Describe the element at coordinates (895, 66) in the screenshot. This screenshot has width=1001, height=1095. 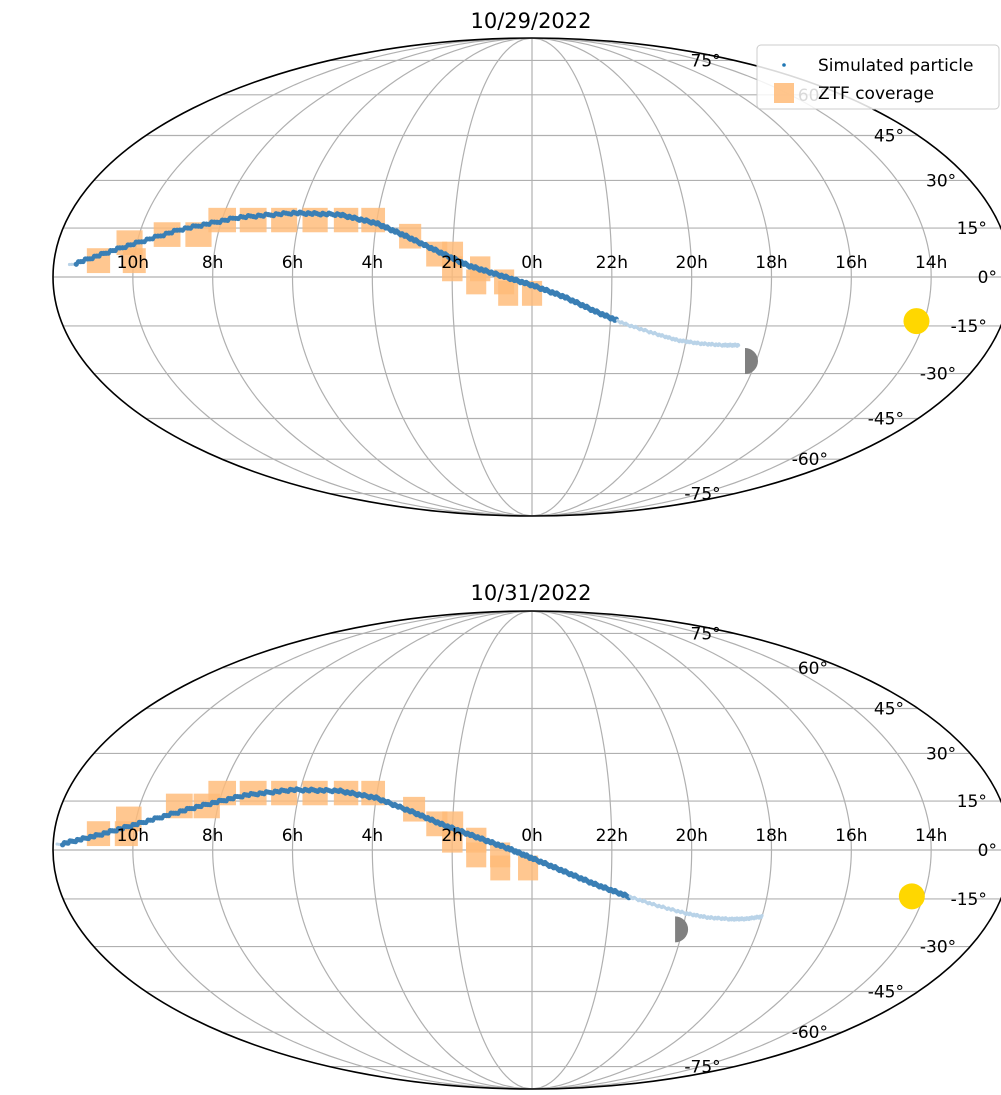
I see `legend-particle-label: Simulated particle` at that location.